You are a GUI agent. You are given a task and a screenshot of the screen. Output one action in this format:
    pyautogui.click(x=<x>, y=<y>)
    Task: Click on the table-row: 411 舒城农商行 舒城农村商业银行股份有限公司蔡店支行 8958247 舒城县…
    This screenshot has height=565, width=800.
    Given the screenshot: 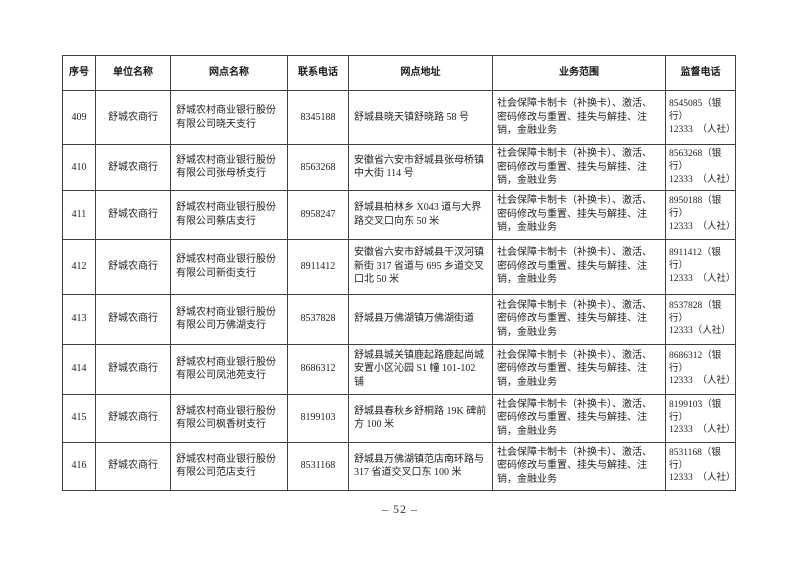 What is the action you would take?
    pyautogui.click(x=399, y=214)
    